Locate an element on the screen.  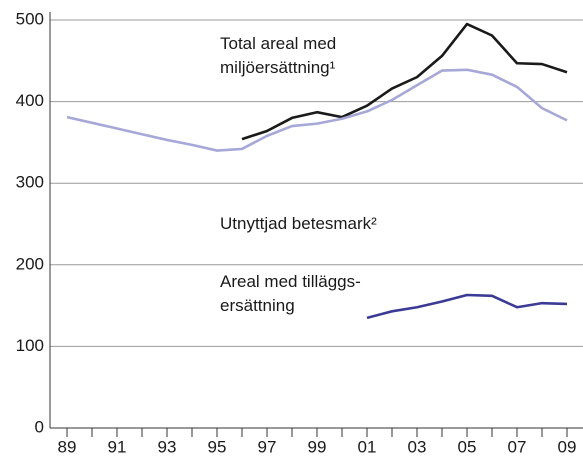
series-label: Areal med tilläggs-ersättning is located at coordinates (290, 293).